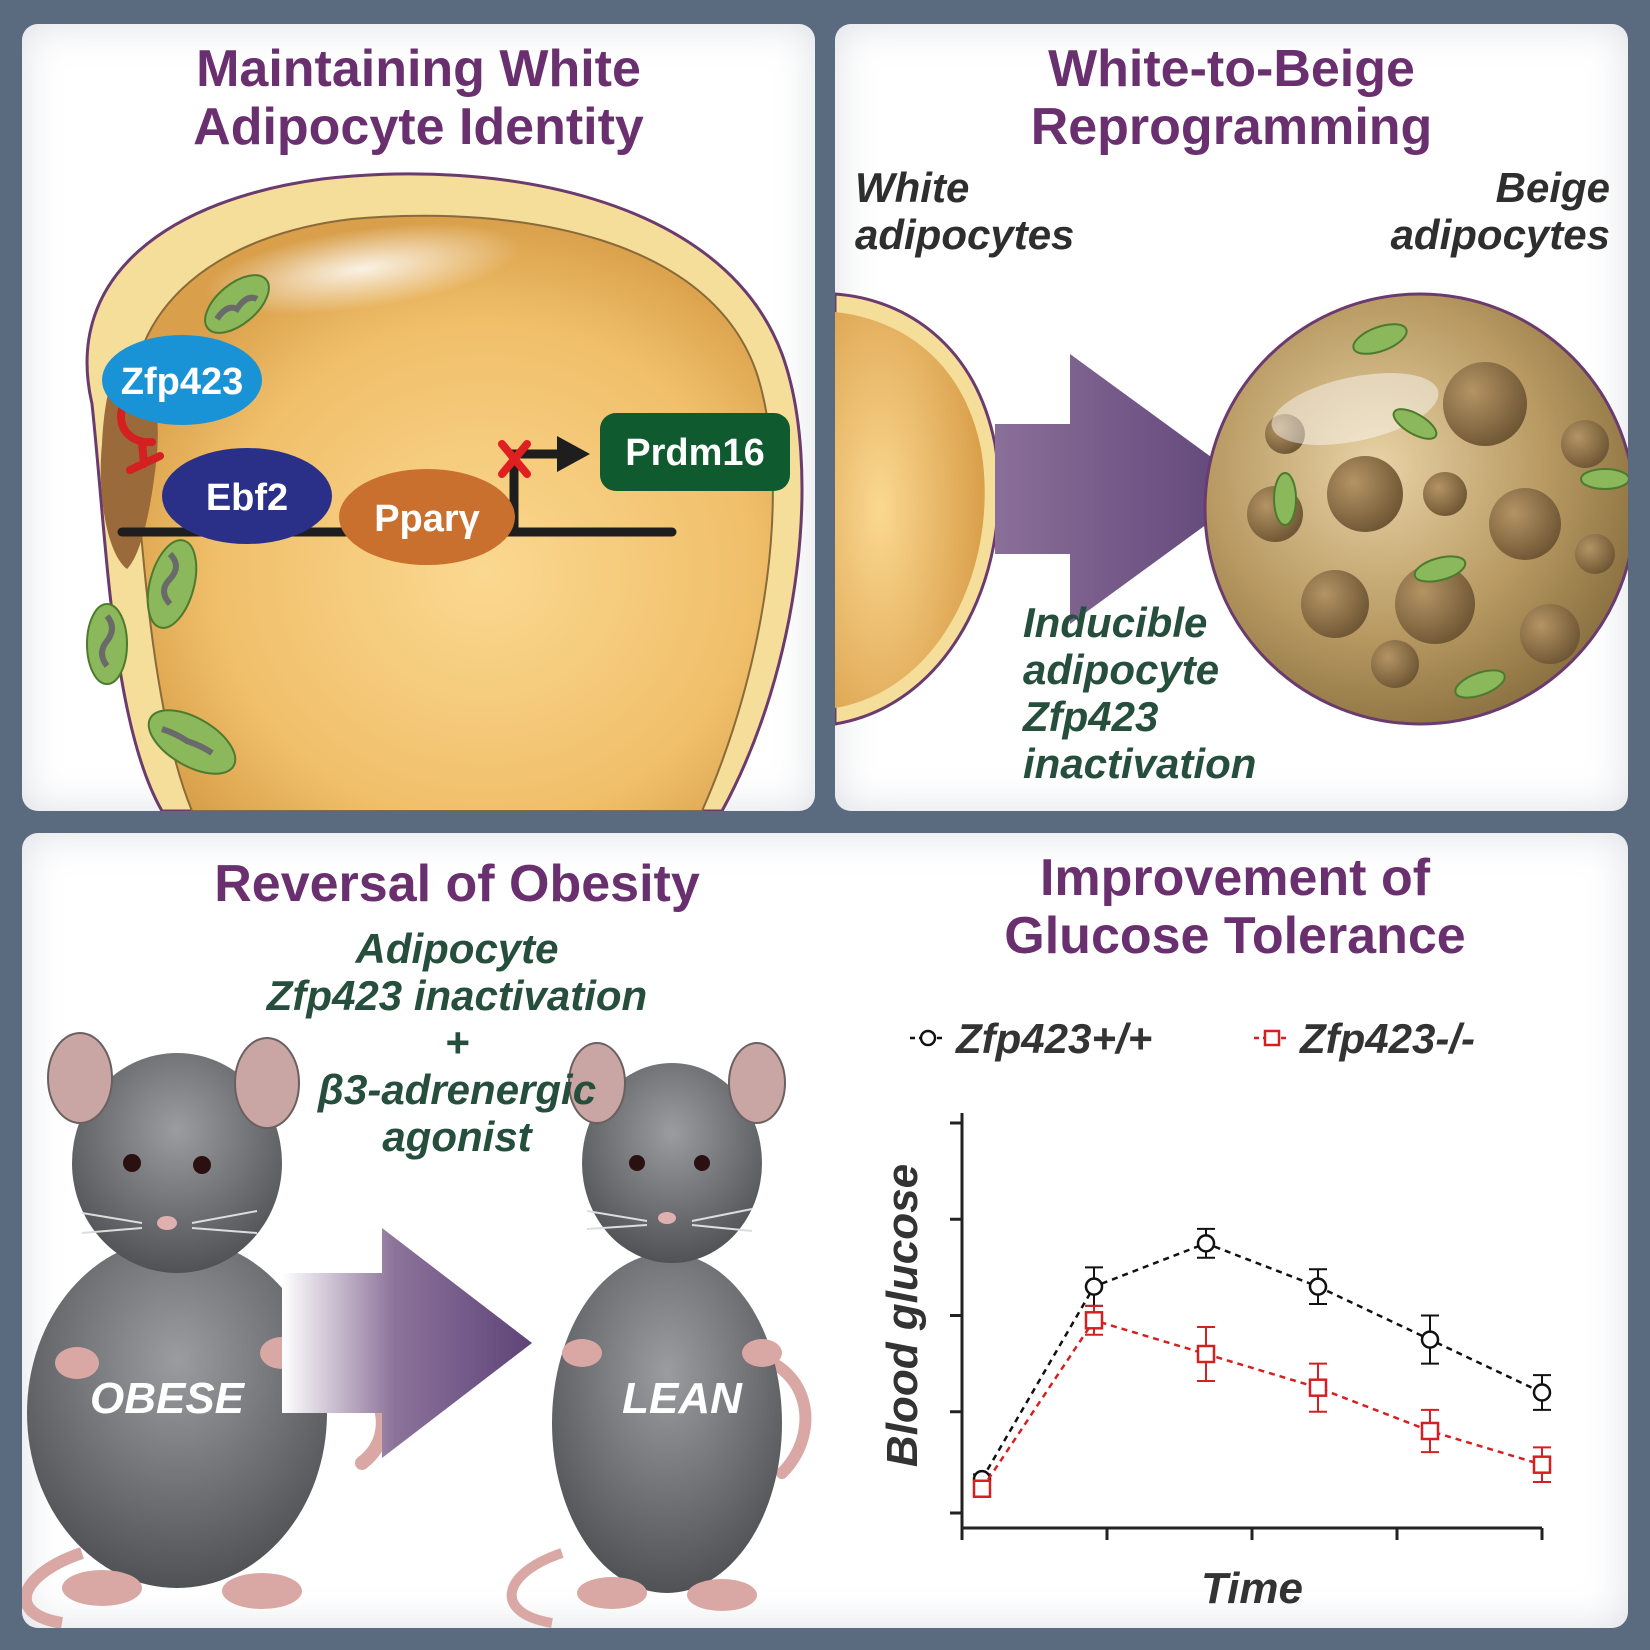 This screenshot has width=1650, height=1650. Describe the element at coordinates (1355, 409) in the screenshot. I see `beige-shine` at that location.